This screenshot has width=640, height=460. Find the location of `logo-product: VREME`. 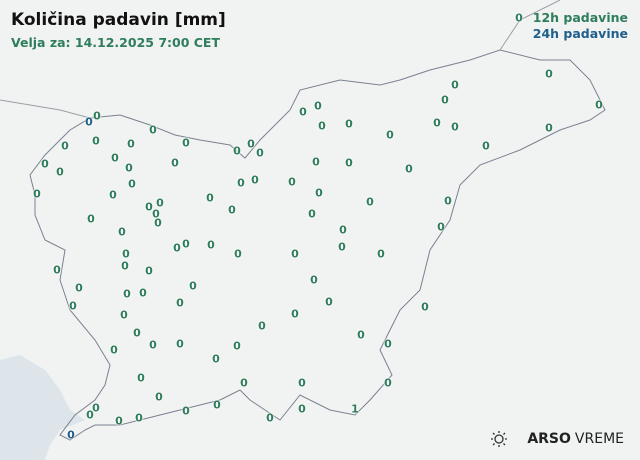

logo-product: VREME is located at coordinates (599, 439).